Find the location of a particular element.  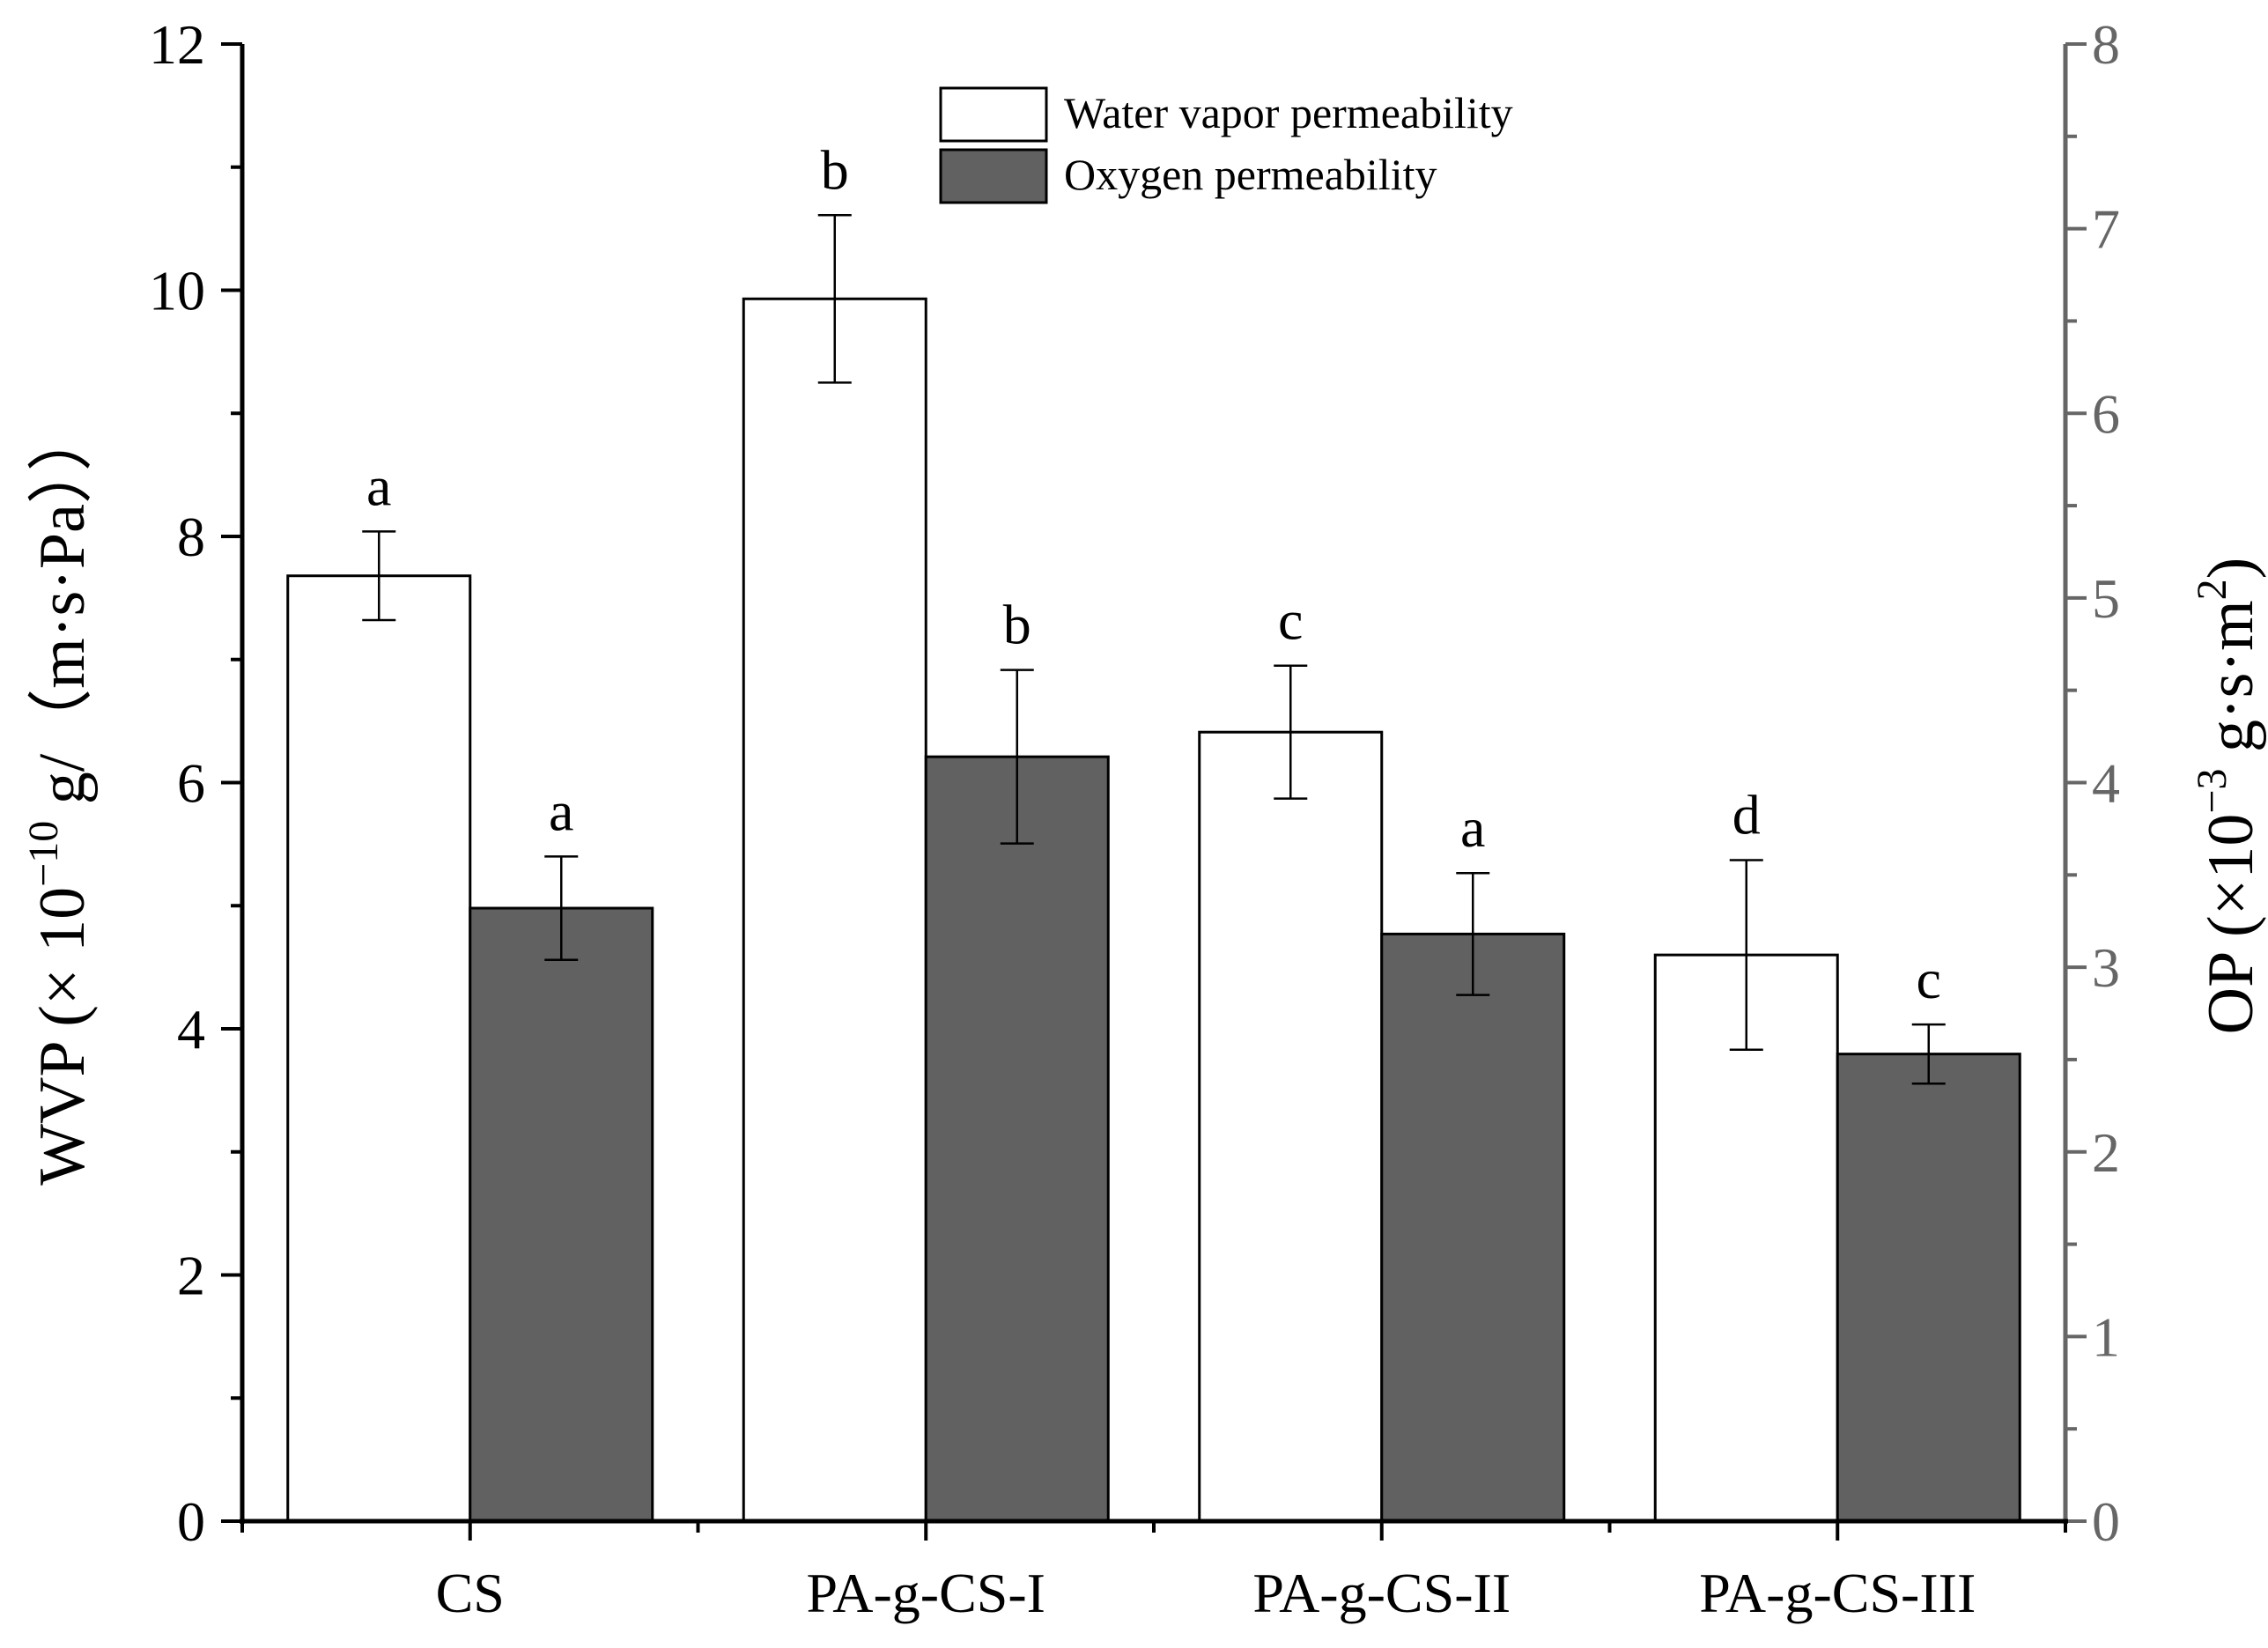

right-axis-title-exponent: −3 is located at coordinates (2212, 791).